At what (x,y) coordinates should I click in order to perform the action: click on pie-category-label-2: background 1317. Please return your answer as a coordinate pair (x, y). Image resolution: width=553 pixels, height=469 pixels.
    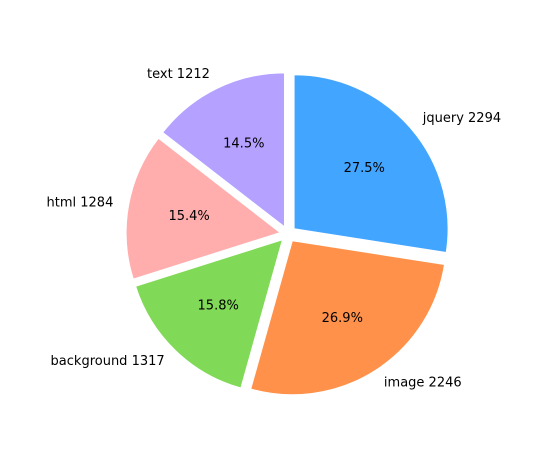
    Looking at the image, I should click on (108, 361).